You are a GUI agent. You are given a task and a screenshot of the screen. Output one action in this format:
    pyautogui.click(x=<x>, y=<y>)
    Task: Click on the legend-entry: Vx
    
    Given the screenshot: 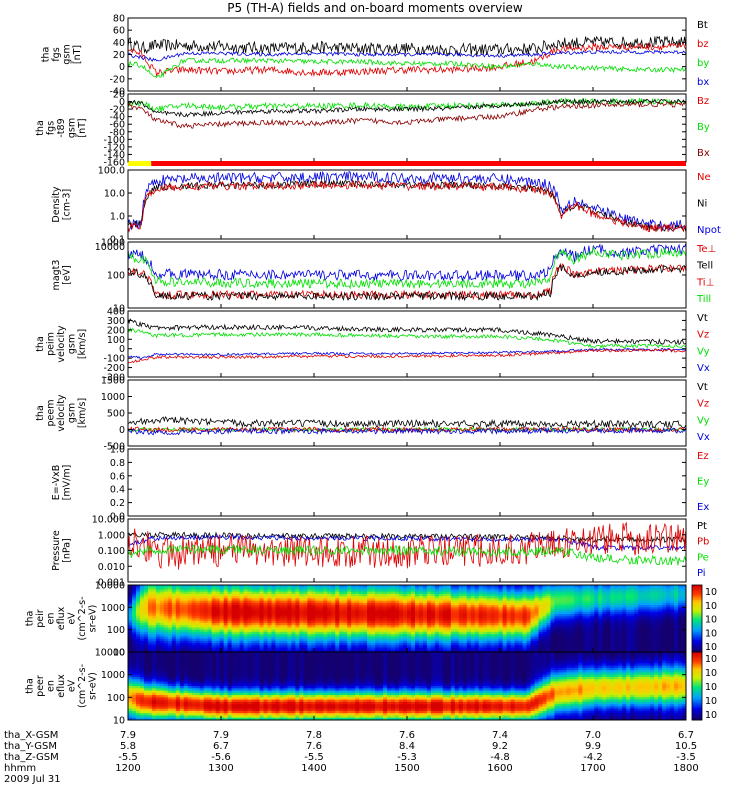 What is the action you would take?
    pyautogui.click(x=703, y=437)
    